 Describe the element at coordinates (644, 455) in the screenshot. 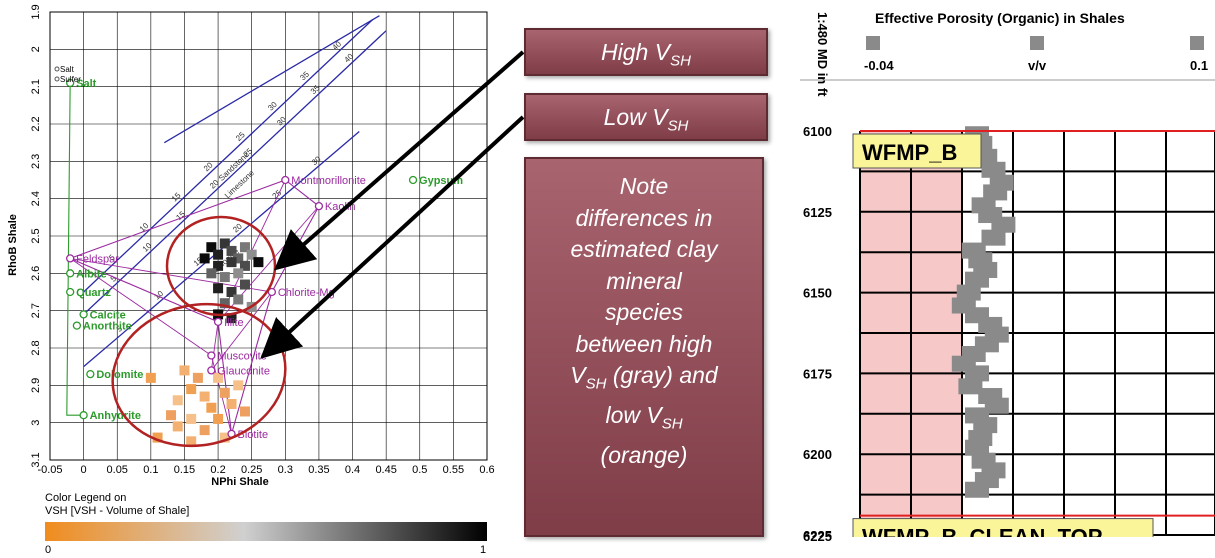

I see `note-line-9: (orange)` at that location.